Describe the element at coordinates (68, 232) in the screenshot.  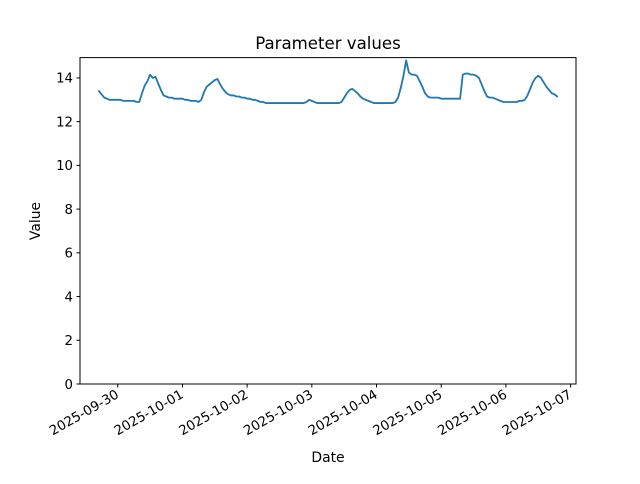
I see `y-axis-ticks: 0 2 4 6 8 10 12 14` at that location.